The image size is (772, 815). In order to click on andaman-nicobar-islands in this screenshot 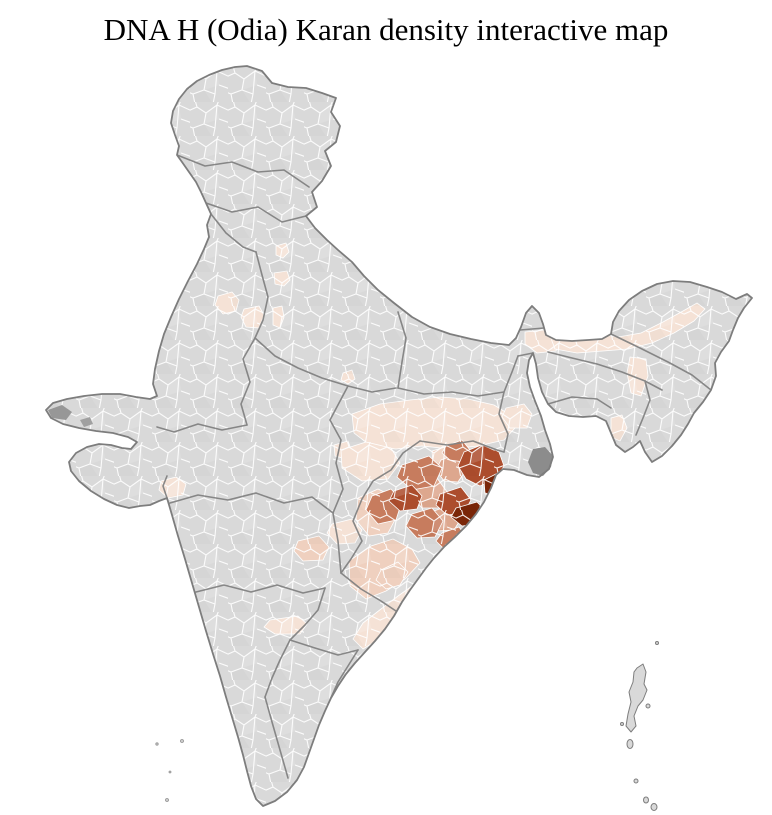, I will do `click(639, 726)`.